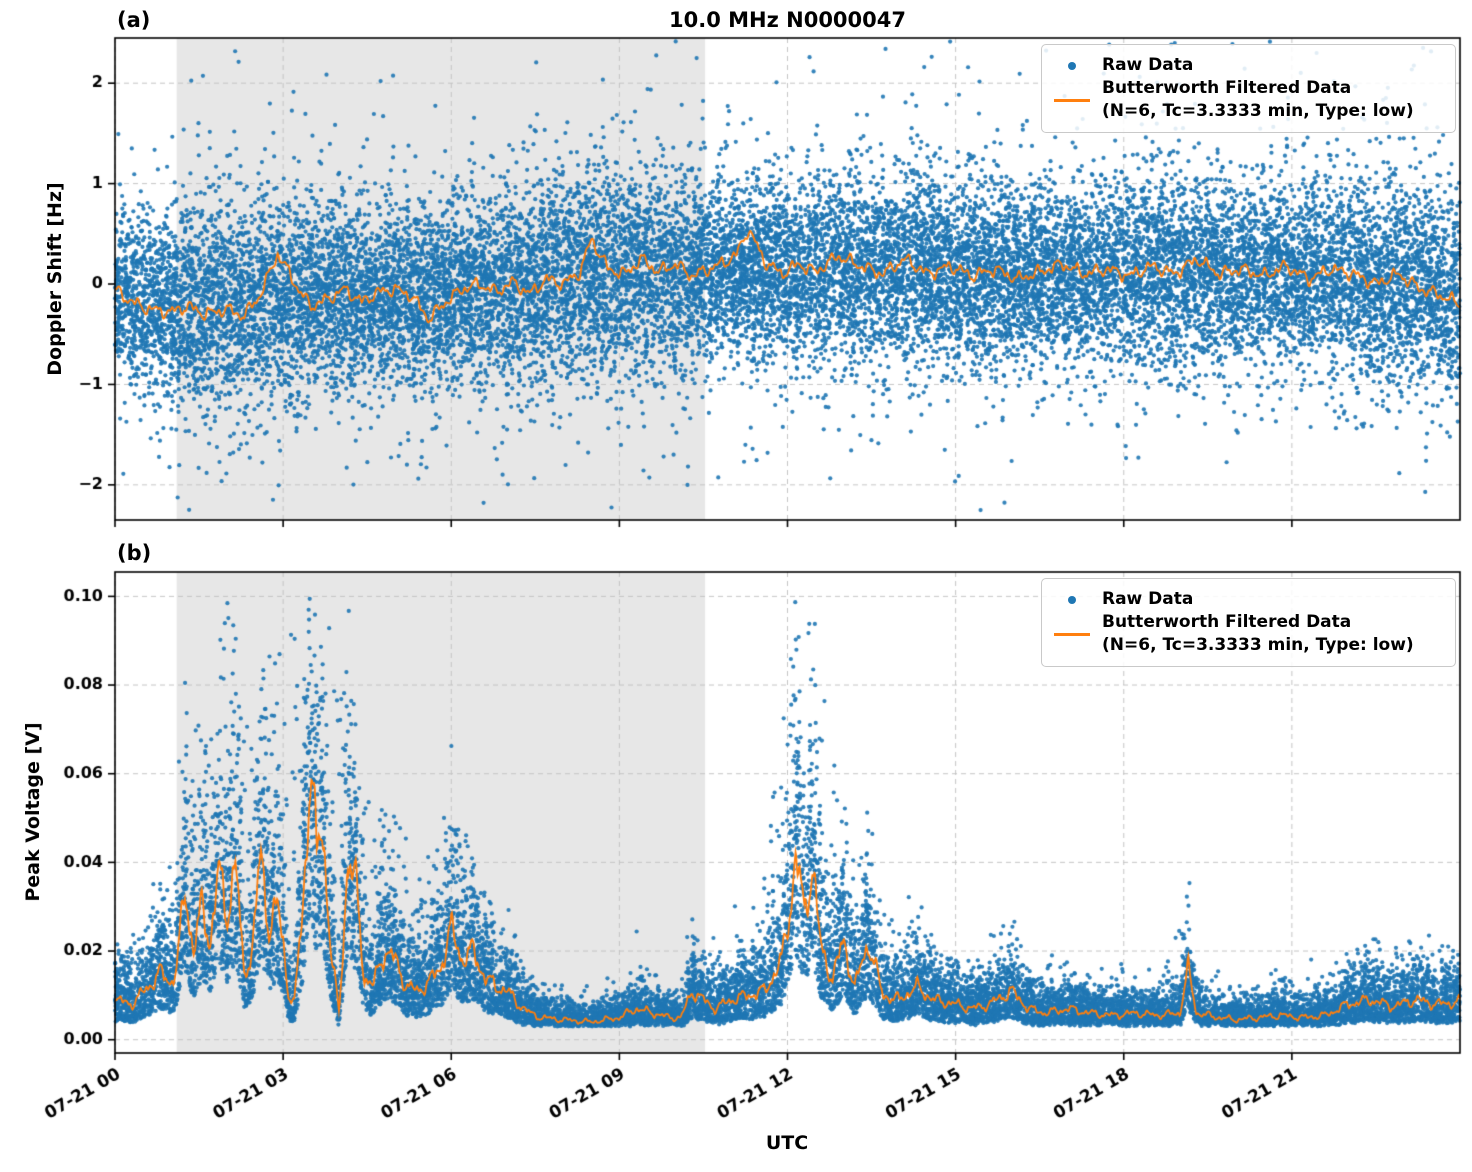 The height and width of the screenshot is (1172, 1472). What do you see at coordinates (787, 1143) in the screenshot?
I see `x-axis-label: UTC` at bounding box center [787, 1143].